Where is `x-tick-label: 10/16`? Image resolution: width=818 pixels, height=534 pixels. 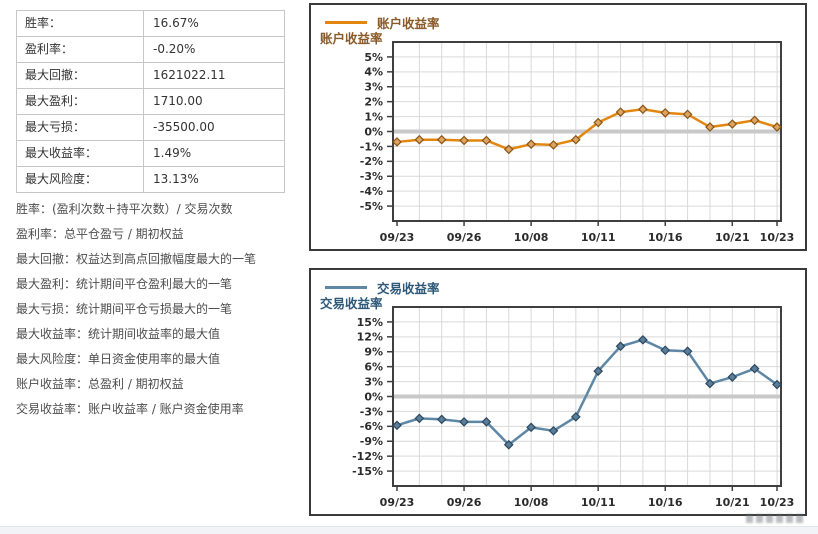
x-tick-label: 10/16 is located at coordinates (665, 237).